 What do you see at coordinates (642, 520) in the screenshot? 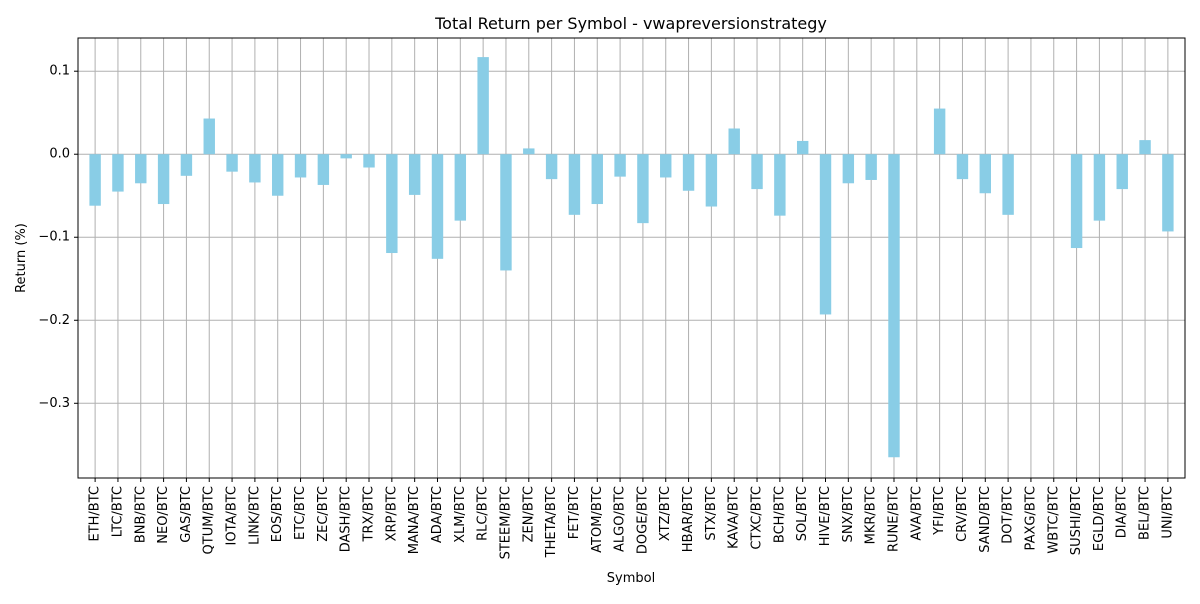
I see `x-tick-label: DOGE/BTC` at bounding box center [642, 520].